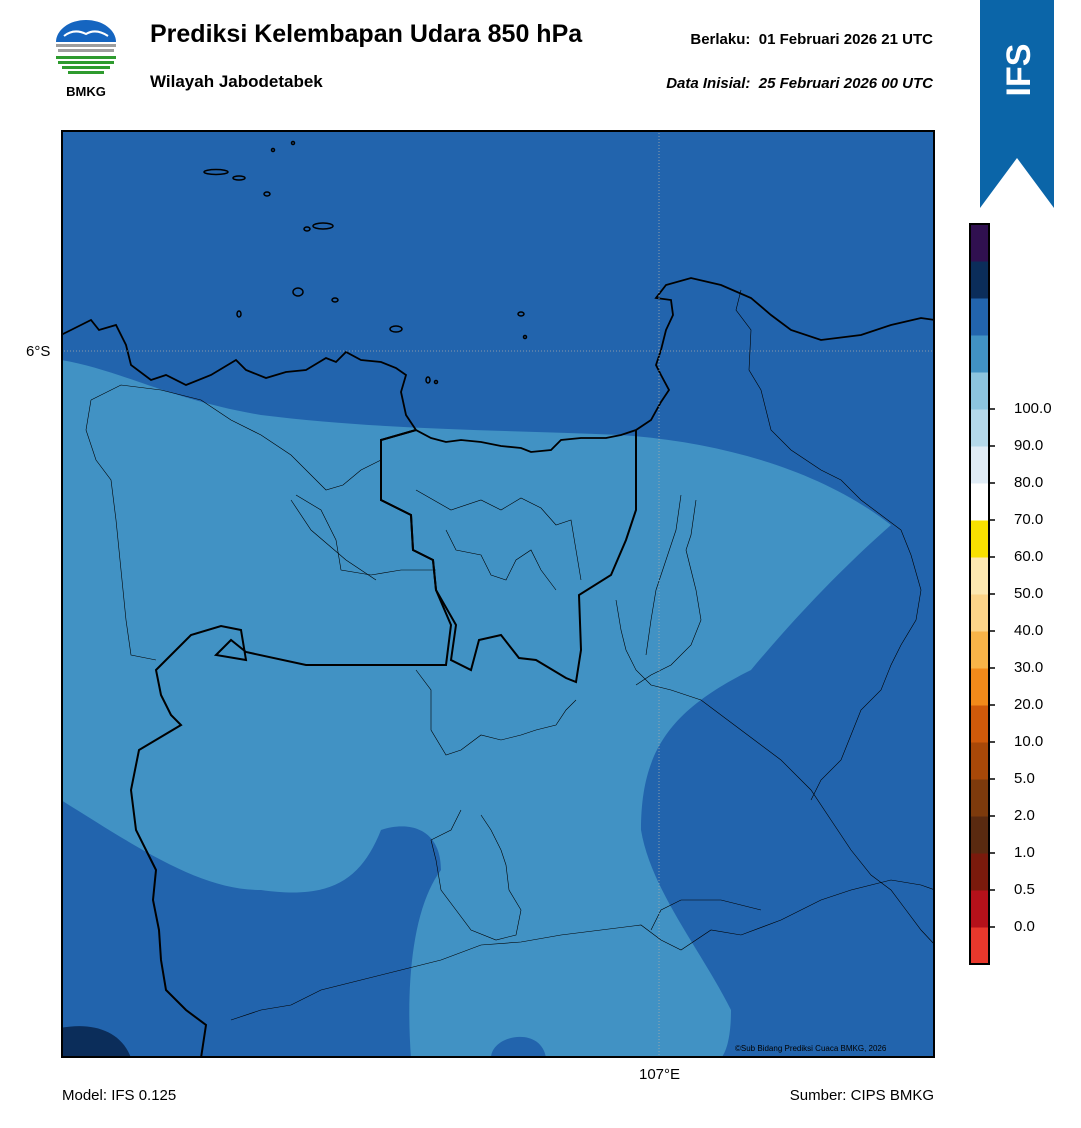 The height and width of the screenshot is (1128, 1081). What do you see at coordinates (1024, 889) in the screenshot?
I see `colorbar-tick-label: 0.5` at bounding box center [1024, 889].